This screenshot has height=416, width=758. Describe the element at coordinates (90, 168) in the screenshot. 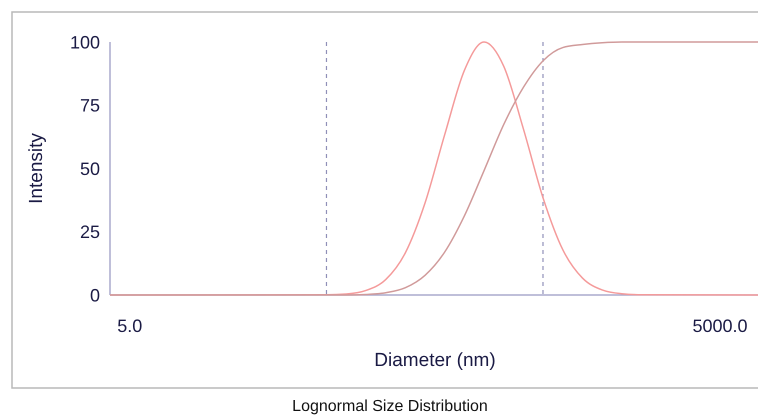

I see `y-tick-label: 50` at that location.